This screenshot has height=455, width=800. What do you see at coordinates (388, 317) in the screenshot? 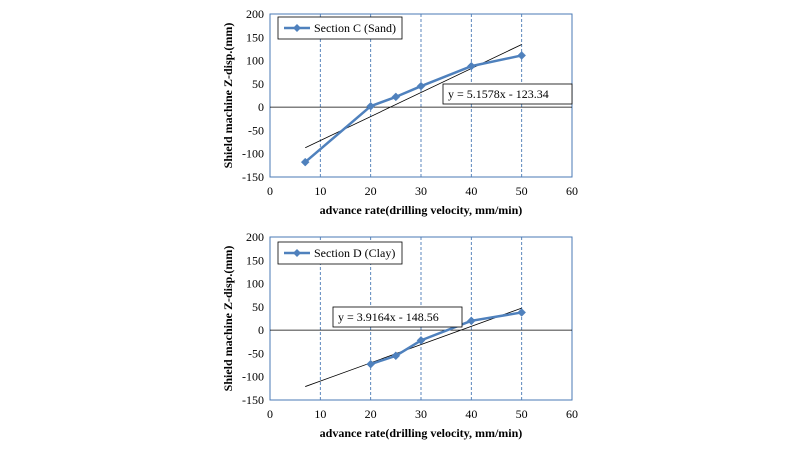
I see `trendline-equation: y = 3.9164x - 148.56` at bounding box center [388, 317].